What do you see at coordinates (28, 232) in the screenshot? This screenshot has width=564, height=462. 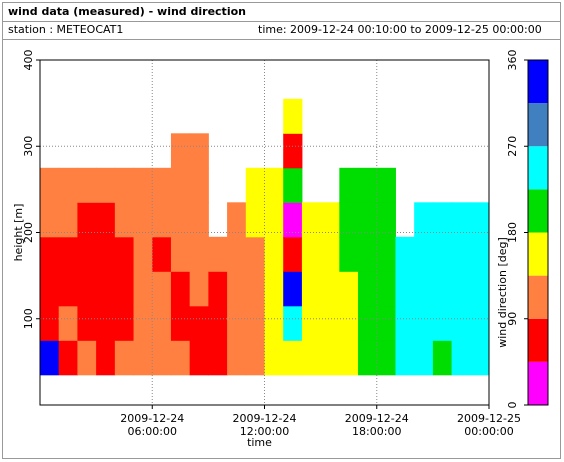 I see `y-tick-label: 200` at bounding box center [28, 232].